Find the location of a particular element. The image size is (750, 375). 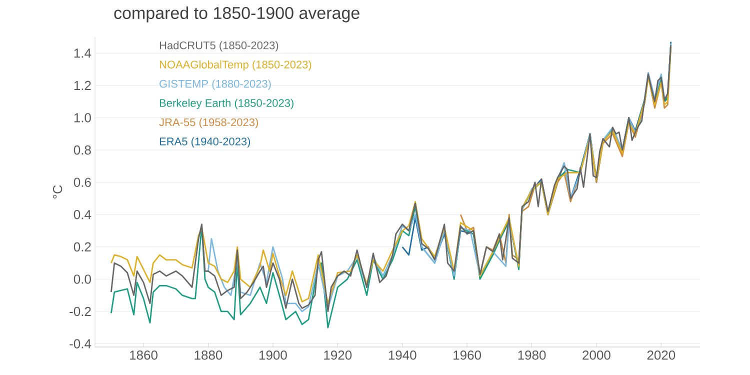

x-tick-label: 1980 is located at coordinates (532, 355).